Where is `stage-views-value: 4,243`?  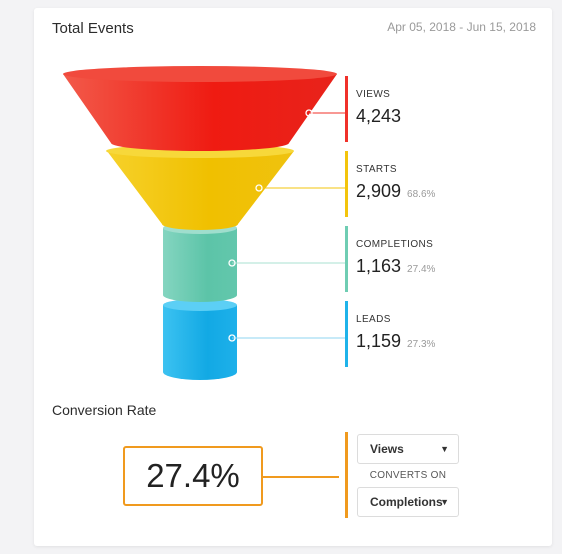
stage-views-value: 4,243 is located at coordinates (379, 116).